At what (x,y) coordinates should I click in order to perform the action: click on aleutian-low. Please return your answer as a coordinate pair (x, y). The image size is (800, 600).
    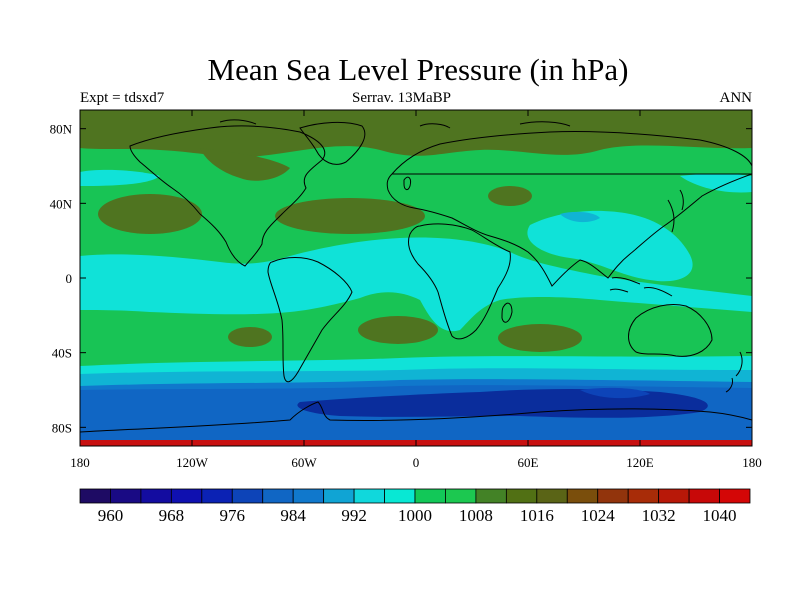
    Looking at the image, I should click on (120, 177).